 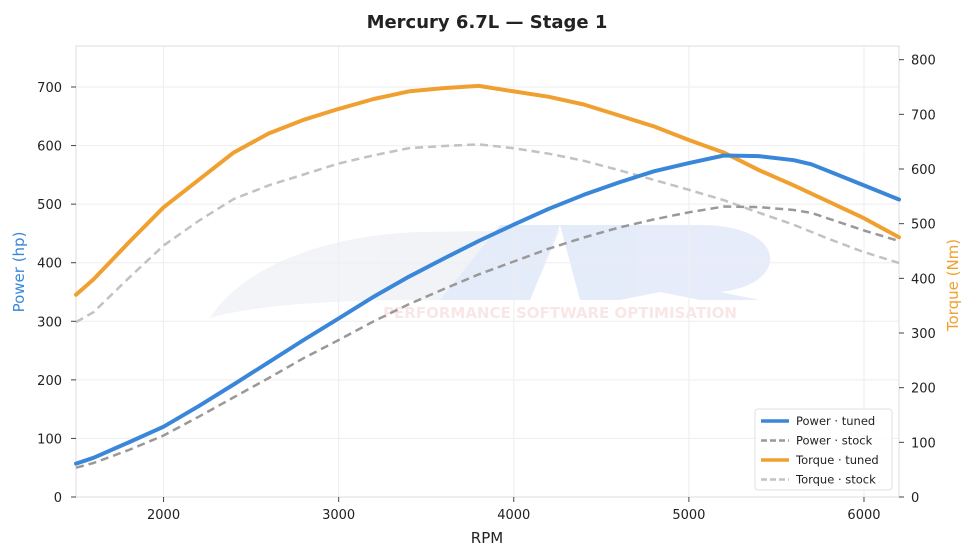 I want to click on legend-label-4: Torque · stock, so click(x=835, y=480).